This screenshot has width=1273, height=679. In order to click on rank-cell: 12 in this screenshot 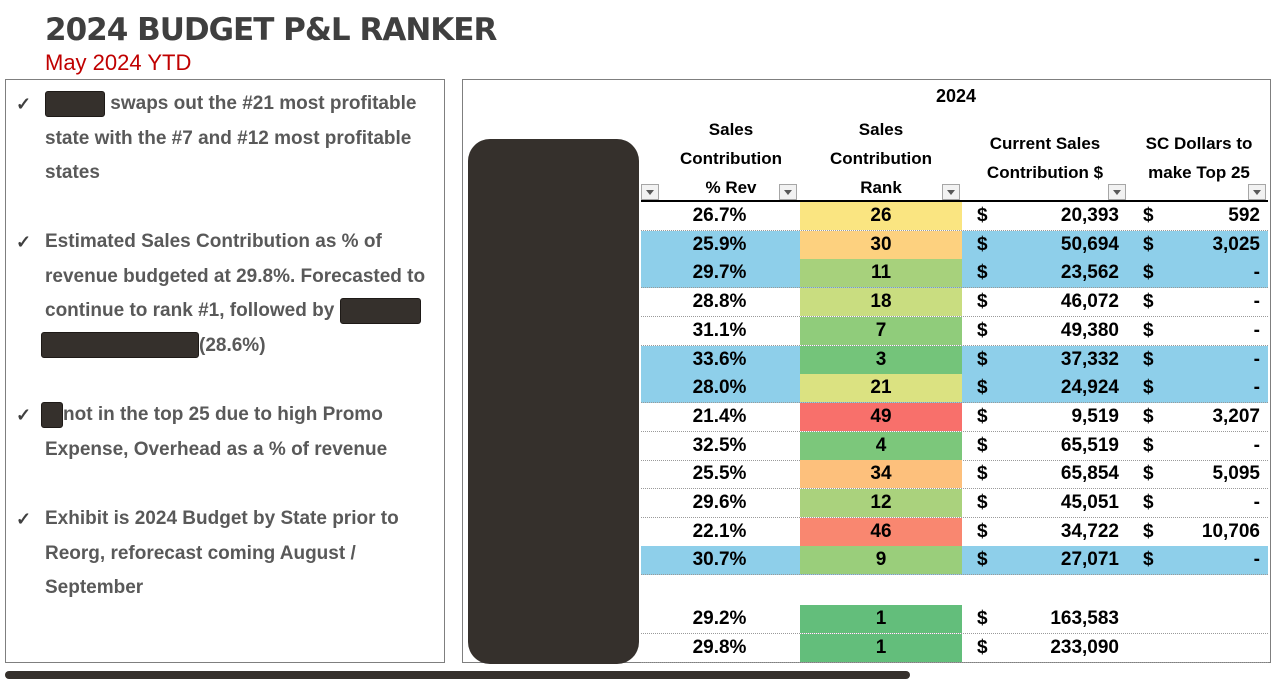, I will do `click(881, 503)`.